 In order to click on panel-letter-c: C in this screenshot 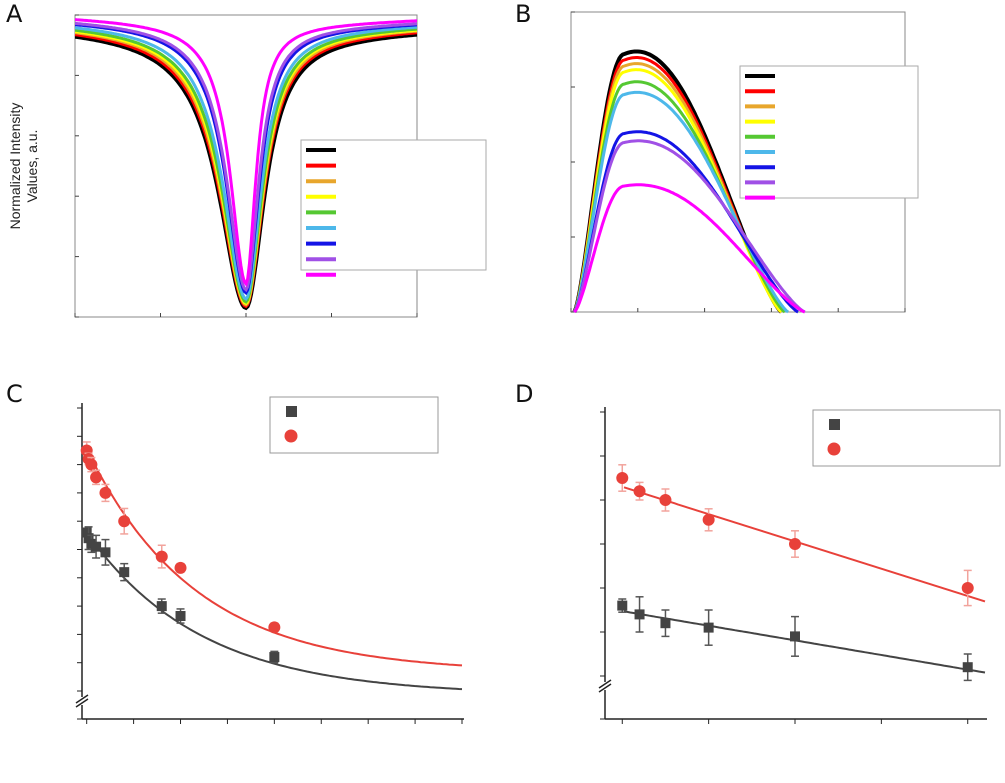, I will do `click(14, 394)`.